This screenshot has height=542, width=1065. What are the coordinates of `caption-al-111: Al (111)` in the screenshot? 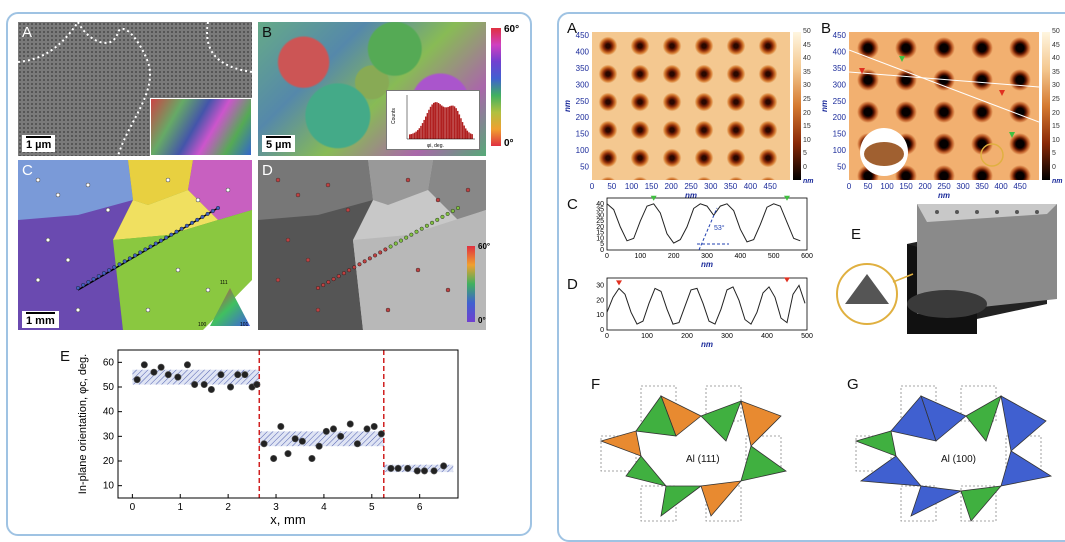 It's located at (703, 459).